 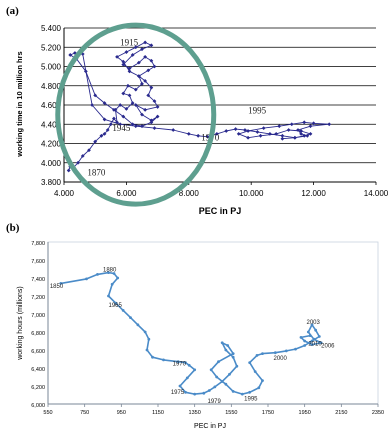 I want to click on y-tick-label: 5.400, so click(x=51, y=28).